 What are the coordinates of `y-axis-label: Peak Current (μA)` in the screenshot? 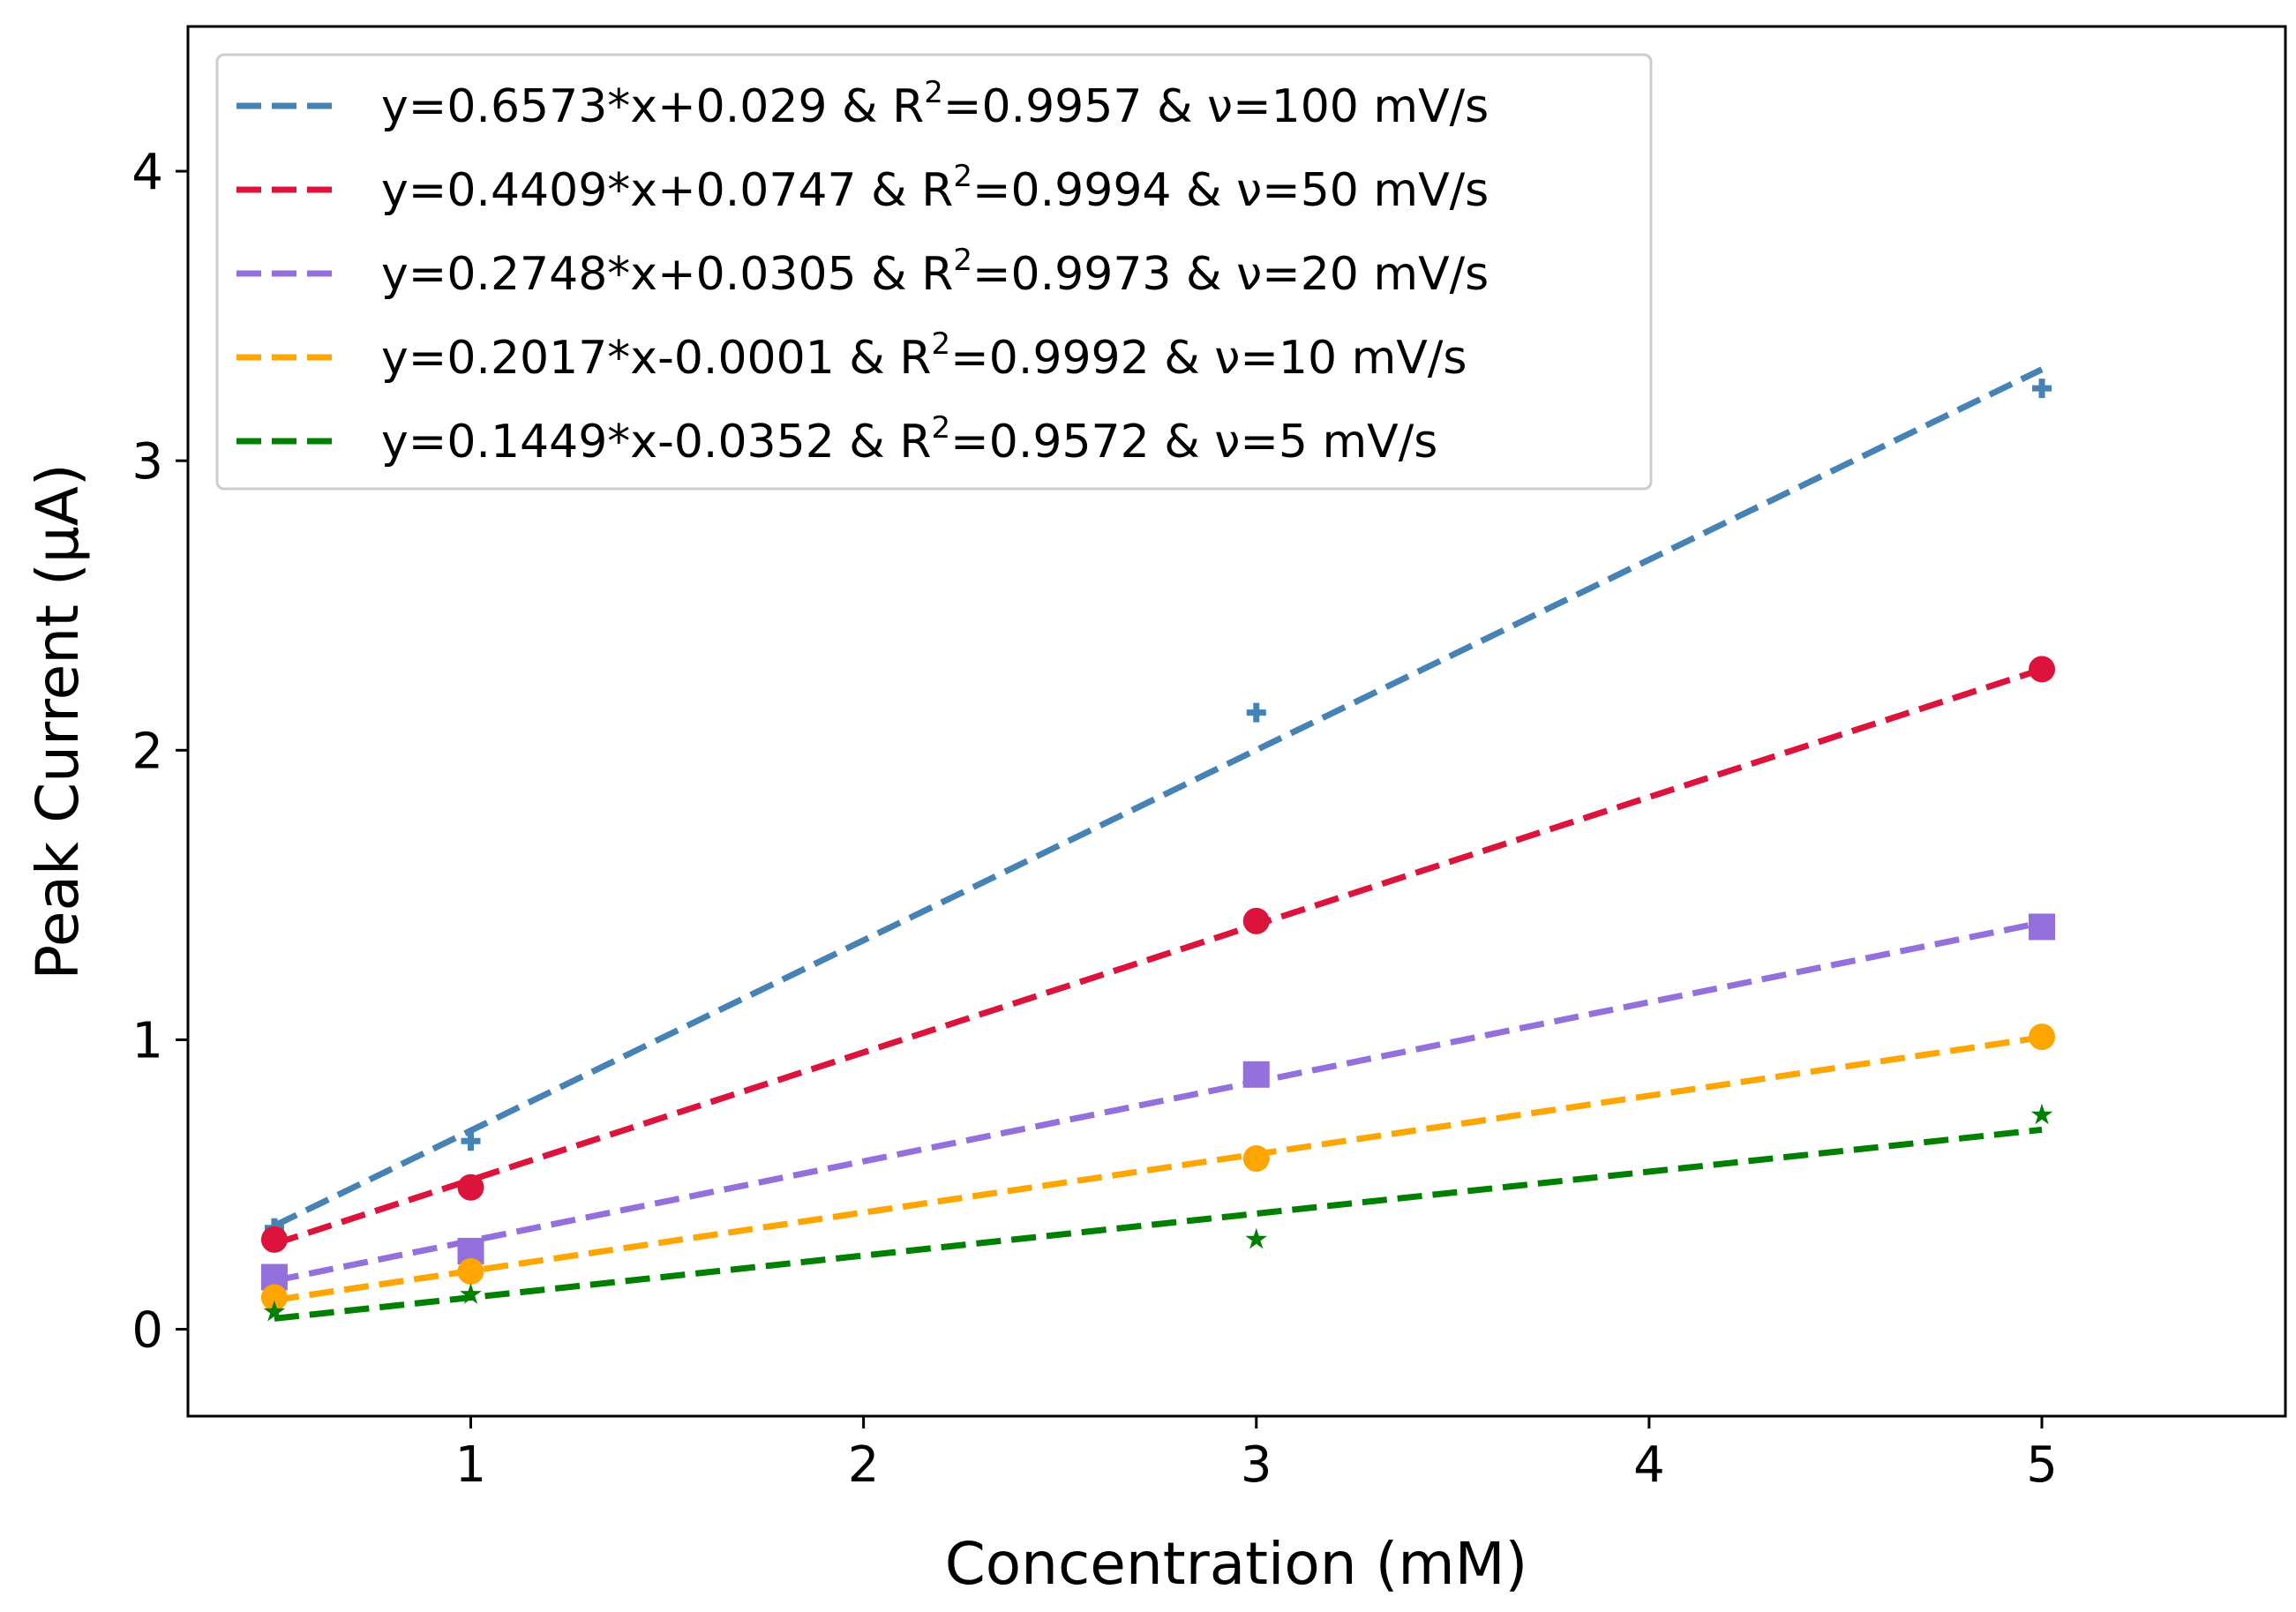 It's located at (58, 721).